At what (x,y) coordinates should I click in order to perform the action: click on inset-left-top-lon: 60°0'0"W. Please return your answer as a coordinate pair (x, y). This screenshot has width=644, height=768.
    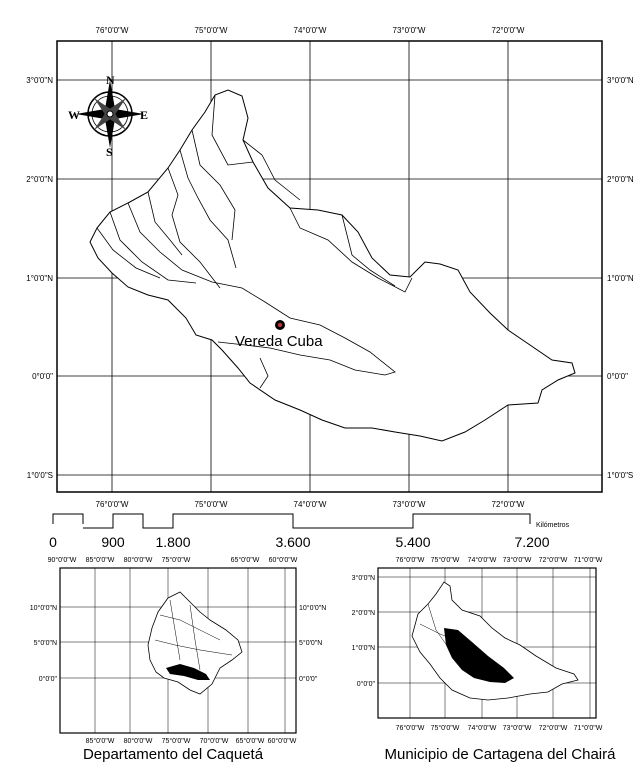
    Looking at the image, I should click on (283, 560).